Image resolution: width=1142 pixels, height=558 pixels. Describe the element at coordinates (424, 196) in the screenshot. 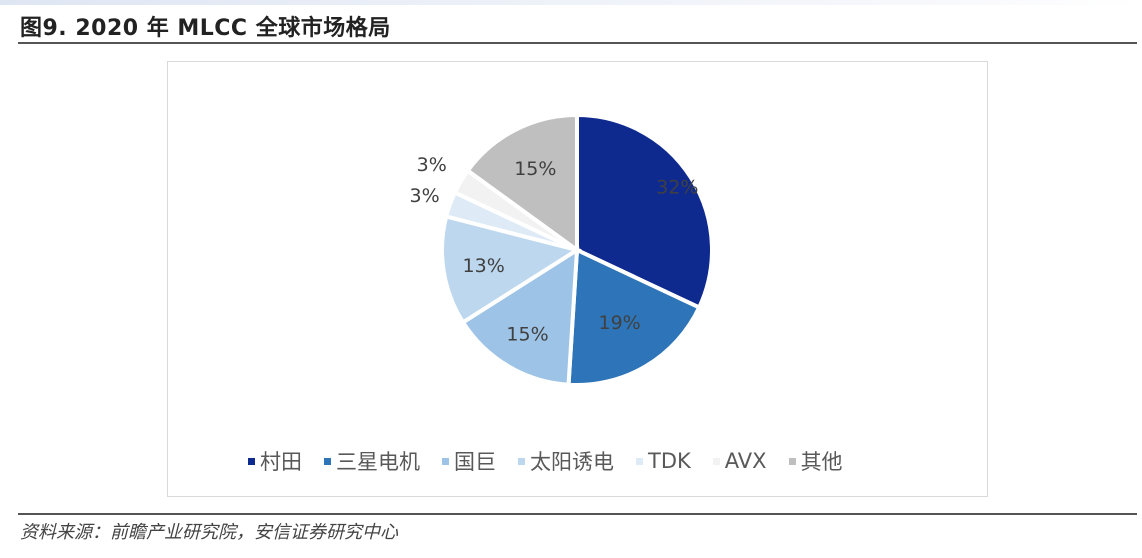

I see `pie-label-4: 3%` at that location.